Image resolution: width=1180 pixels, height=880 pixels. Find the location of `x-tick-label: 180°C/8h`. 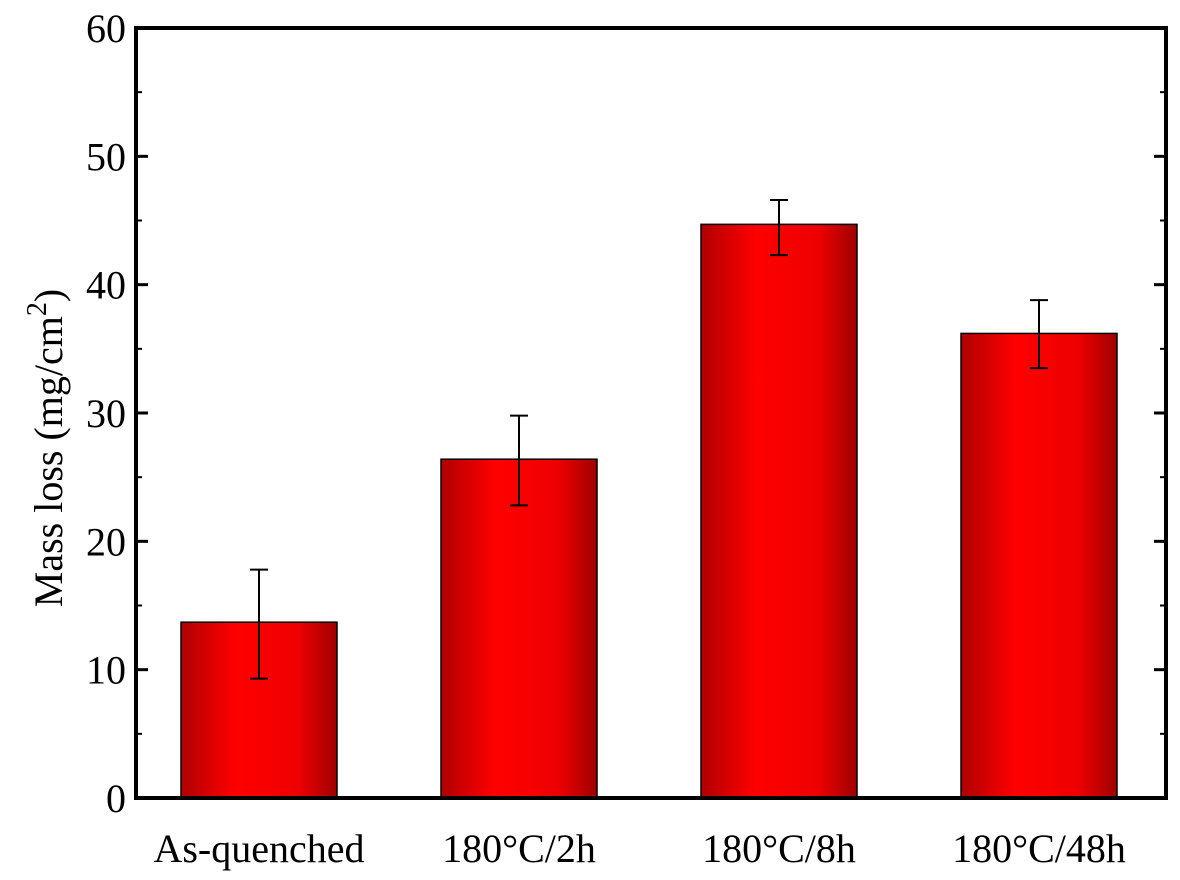

x-tick-label: 180°C/8h is located at coordinates (779, 848).